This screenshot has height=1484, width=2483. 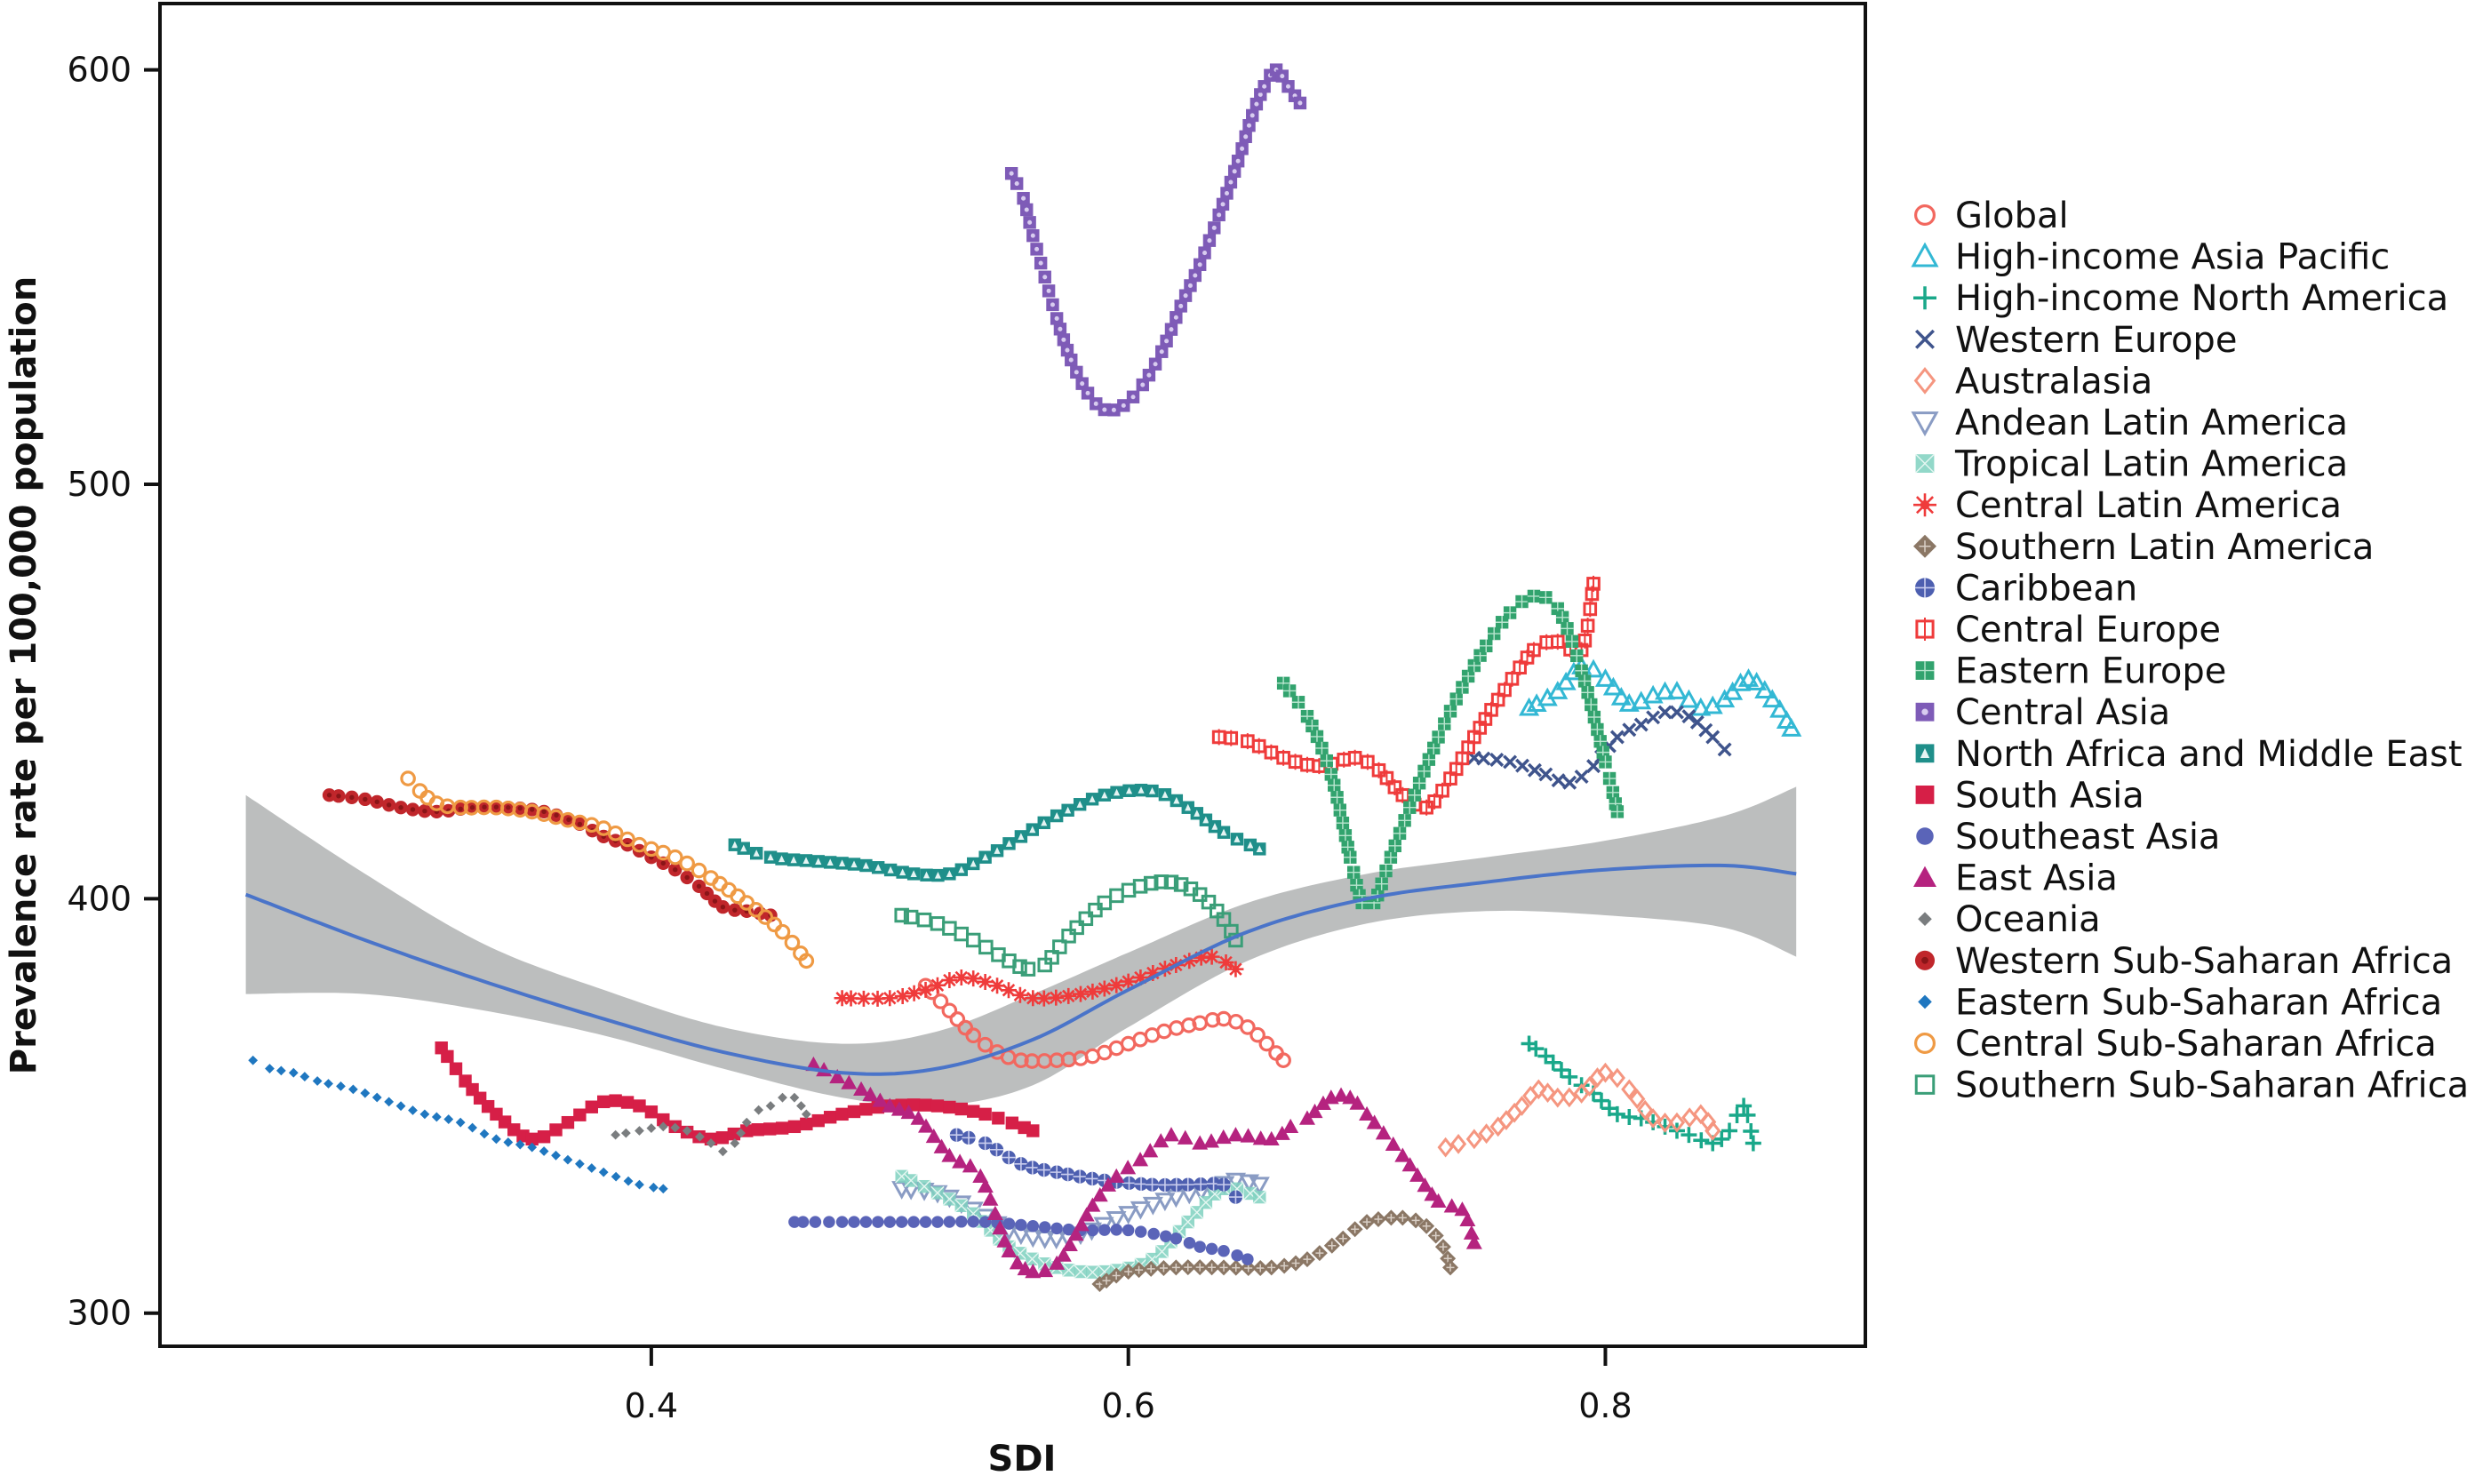 I want to click on legend-label: Andean Latin America, so click(x=2151, y=423).